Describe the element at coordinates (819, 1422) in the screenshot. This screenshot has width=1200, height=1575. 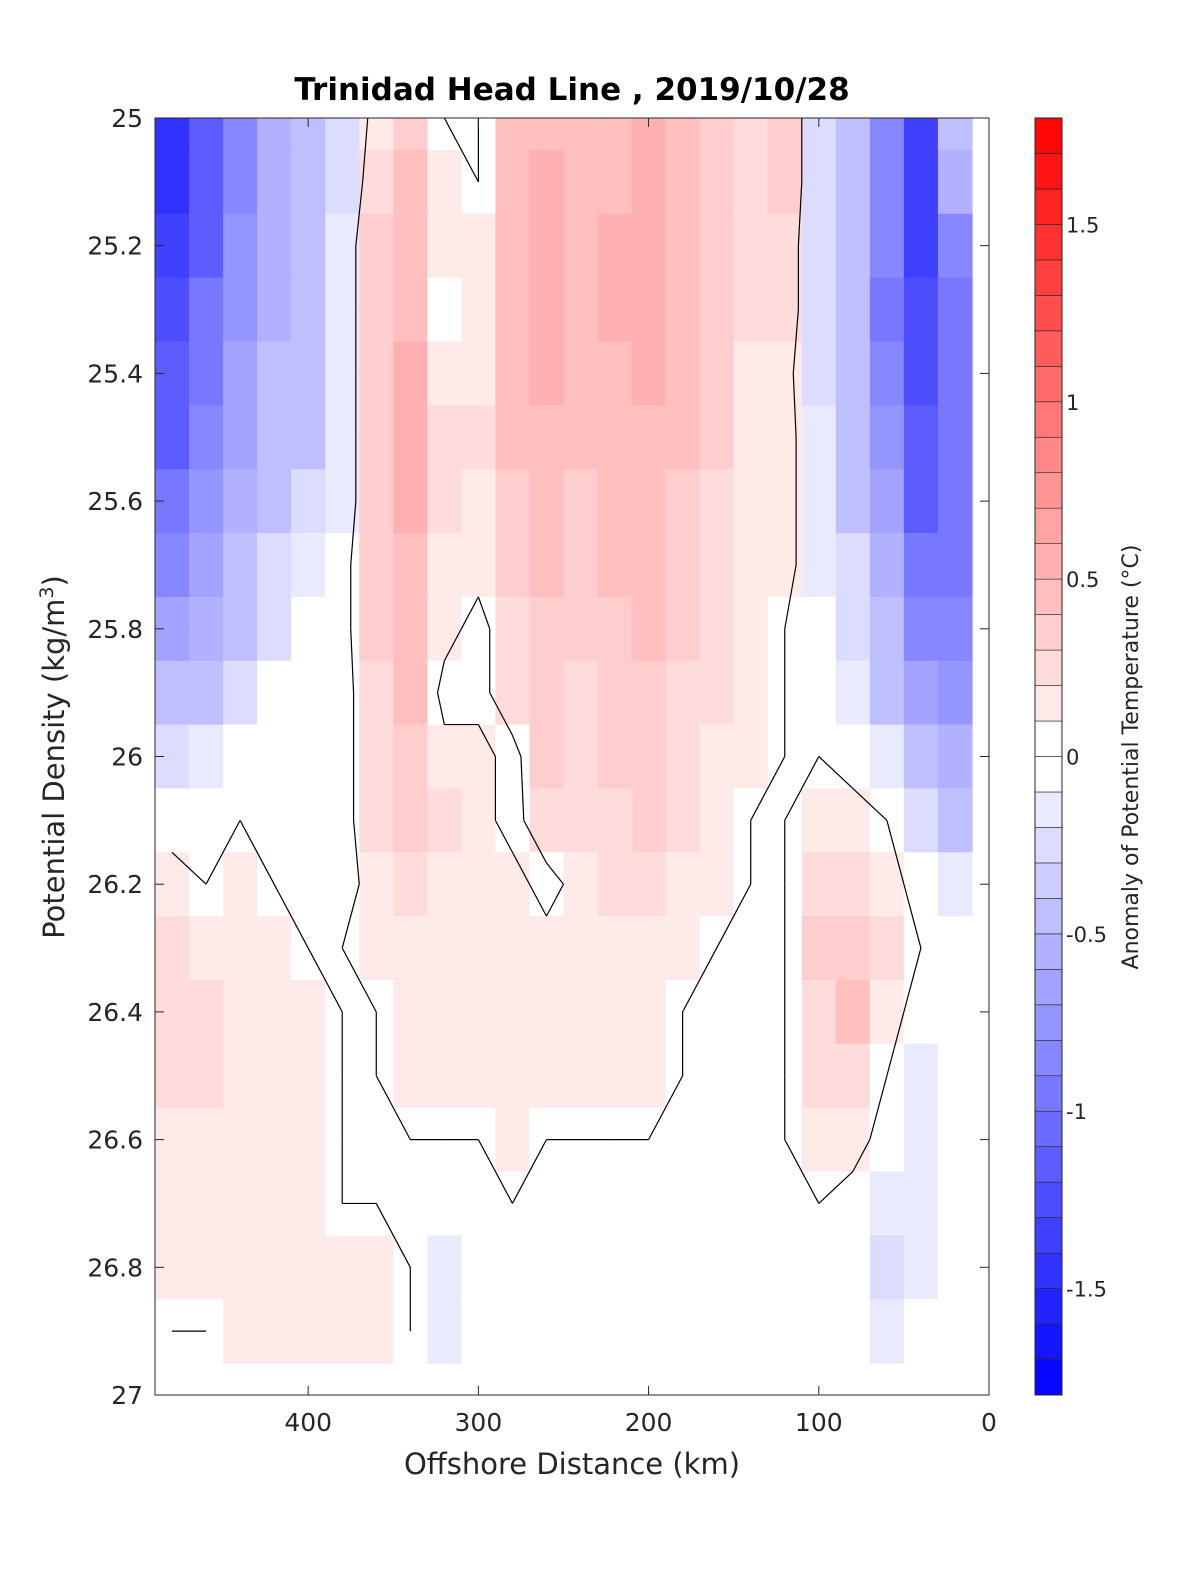
I see `x-tick-label: 100` at that location.